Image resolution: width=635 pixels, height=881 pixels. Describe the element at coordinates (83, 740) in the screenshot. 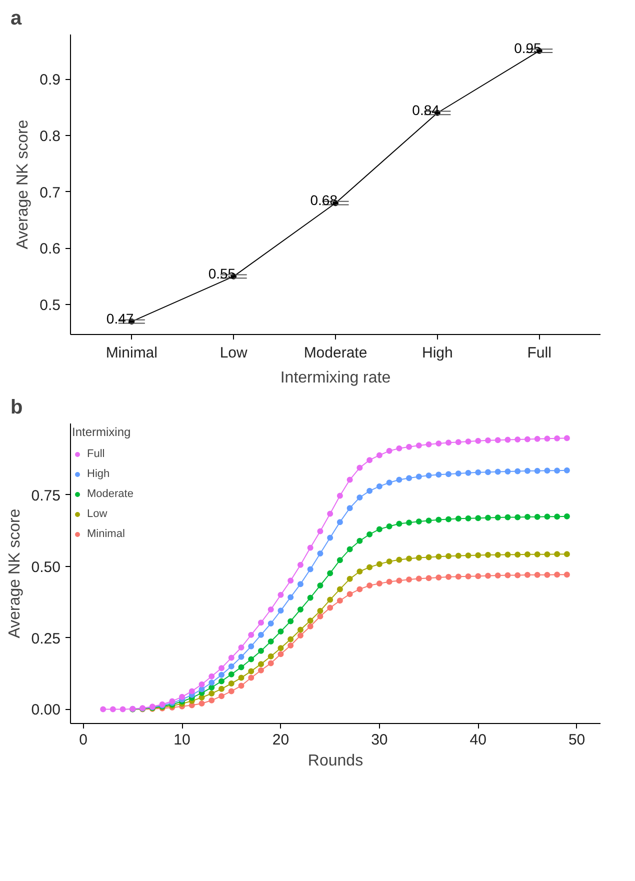

I see `x-tick-label: 0` at that location.